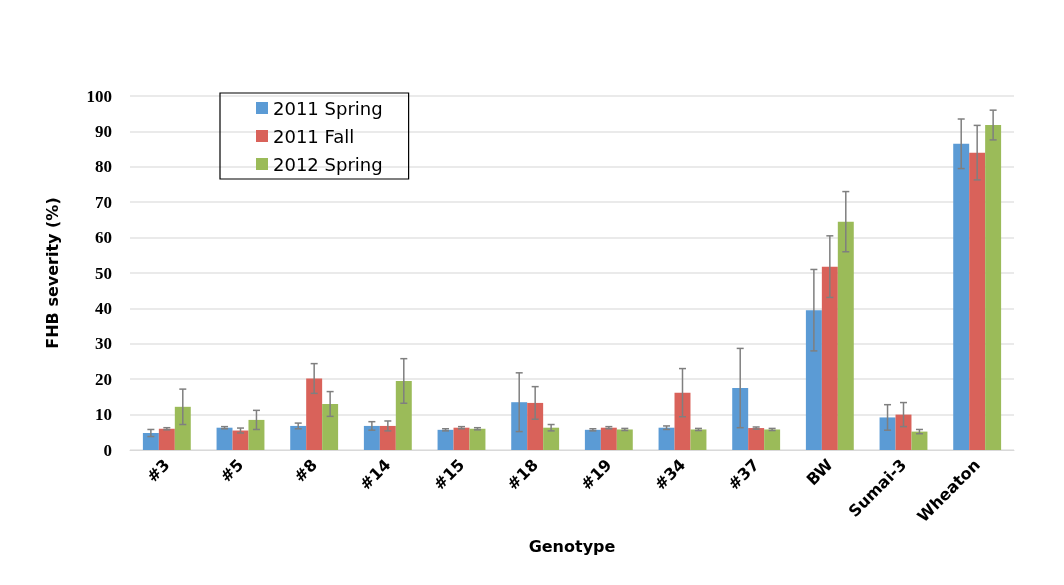  Describe the element at coordinates (158, 471) in the screenshot. I see `x-tick-label: #3` at that location.